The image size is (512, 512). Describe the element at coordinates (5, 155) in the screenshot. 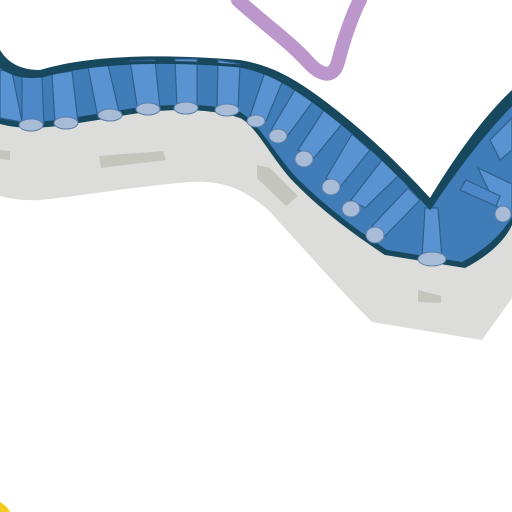

I see `road-marking` at that location.